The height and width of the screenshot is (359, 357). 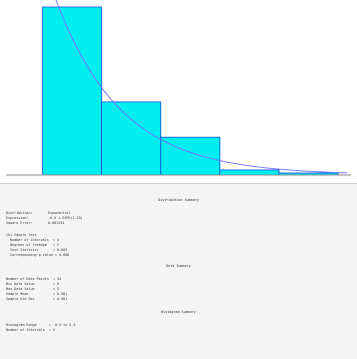 What do you see at coordinates (39, 250) in the screenshot?
I see `chi-statistic: Test Statistic = 0.803` at bounding box center [39, 250].